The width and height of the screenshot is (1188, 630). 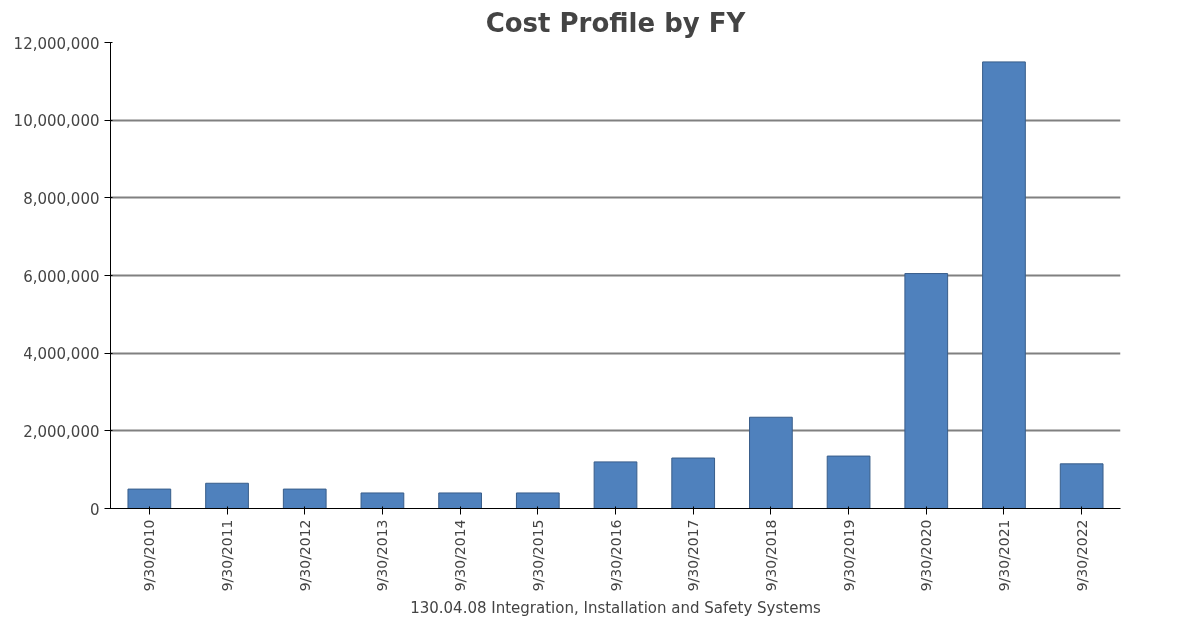 I want to click on x-tick-label: 9/30/2022, so click(x=1081, y=555).